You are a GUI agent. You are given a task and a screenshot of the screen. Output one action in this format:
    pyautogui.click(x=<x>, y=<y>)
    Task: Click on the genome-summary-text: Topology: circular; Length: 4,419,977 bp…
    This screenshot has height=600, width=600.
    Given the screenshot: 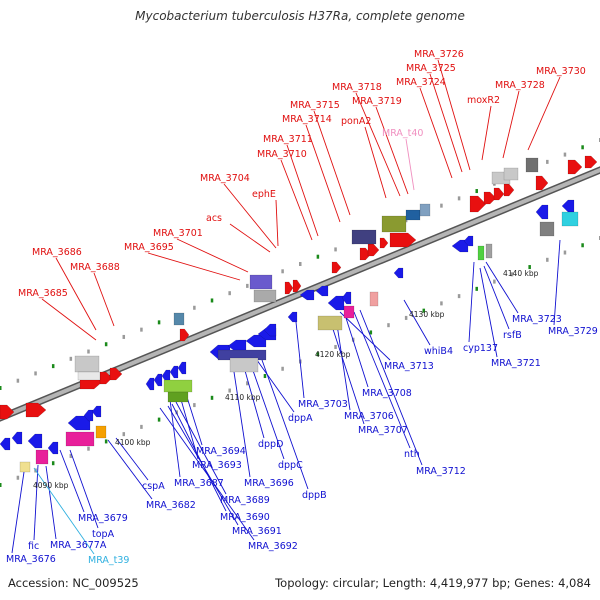 What is the action you would take?
    pyautogui.click(x=433, y=583)
    